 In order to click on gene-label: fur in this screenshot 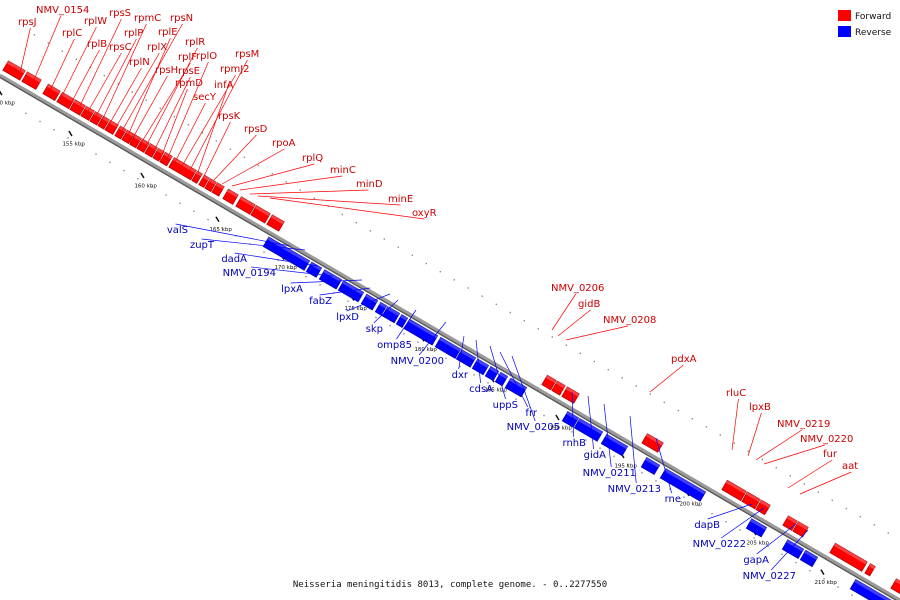, I will do `click(830, 454)`.